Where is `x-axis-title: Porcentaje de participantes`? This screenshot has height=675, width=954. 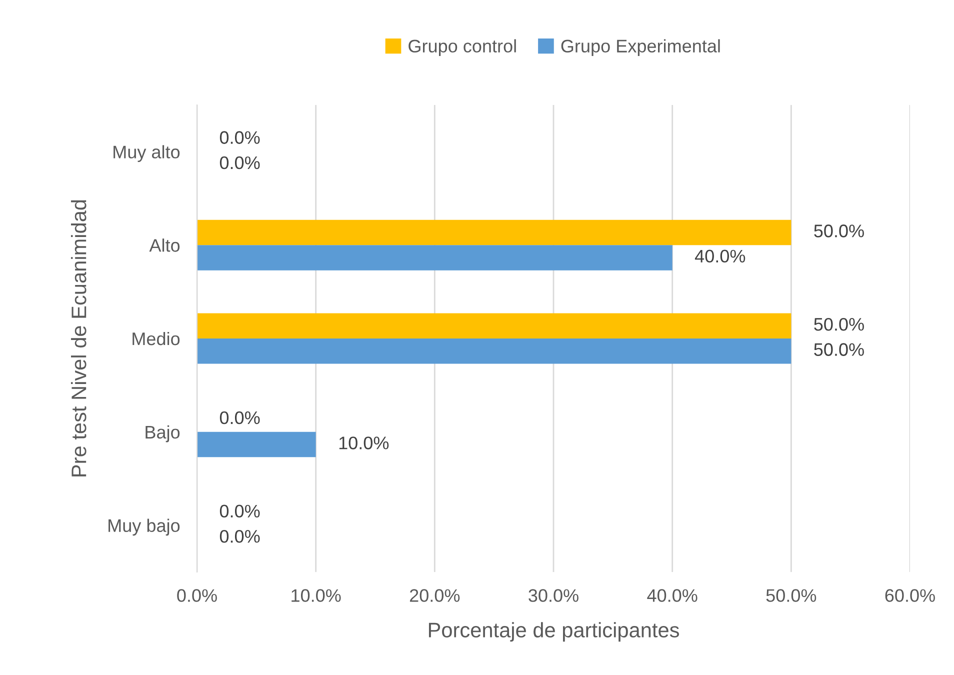
x-axis-title: Porcentaje de participantes is located at coordinates (553, 632).